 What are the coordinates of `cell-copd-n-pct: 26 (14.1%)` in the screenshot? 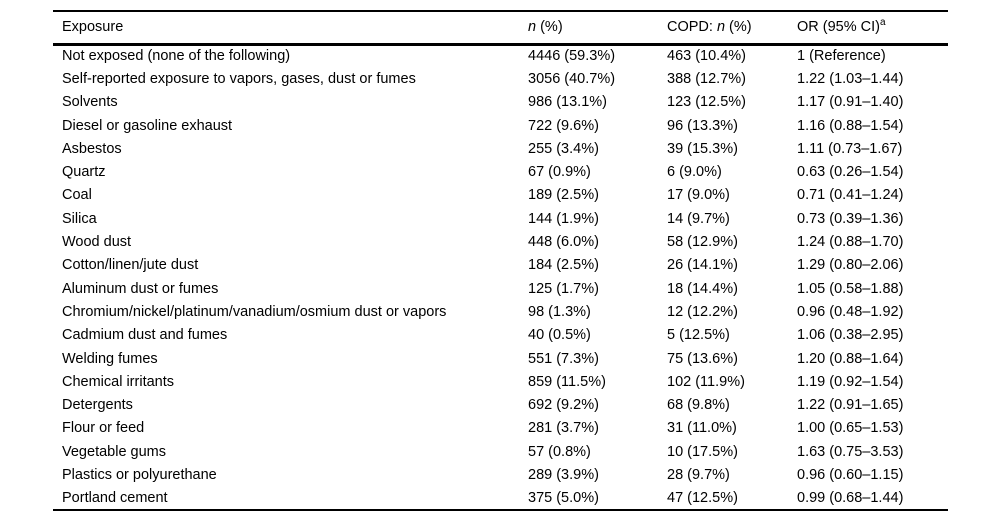 It's located at (702, 265).